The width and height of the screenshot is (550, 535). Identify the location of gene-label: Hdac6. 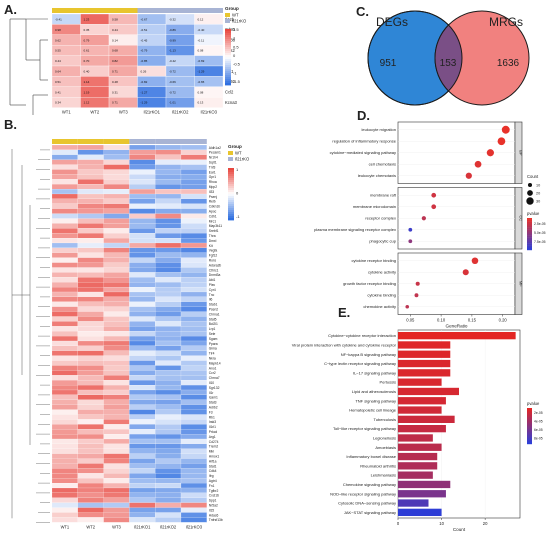
(214, 515).